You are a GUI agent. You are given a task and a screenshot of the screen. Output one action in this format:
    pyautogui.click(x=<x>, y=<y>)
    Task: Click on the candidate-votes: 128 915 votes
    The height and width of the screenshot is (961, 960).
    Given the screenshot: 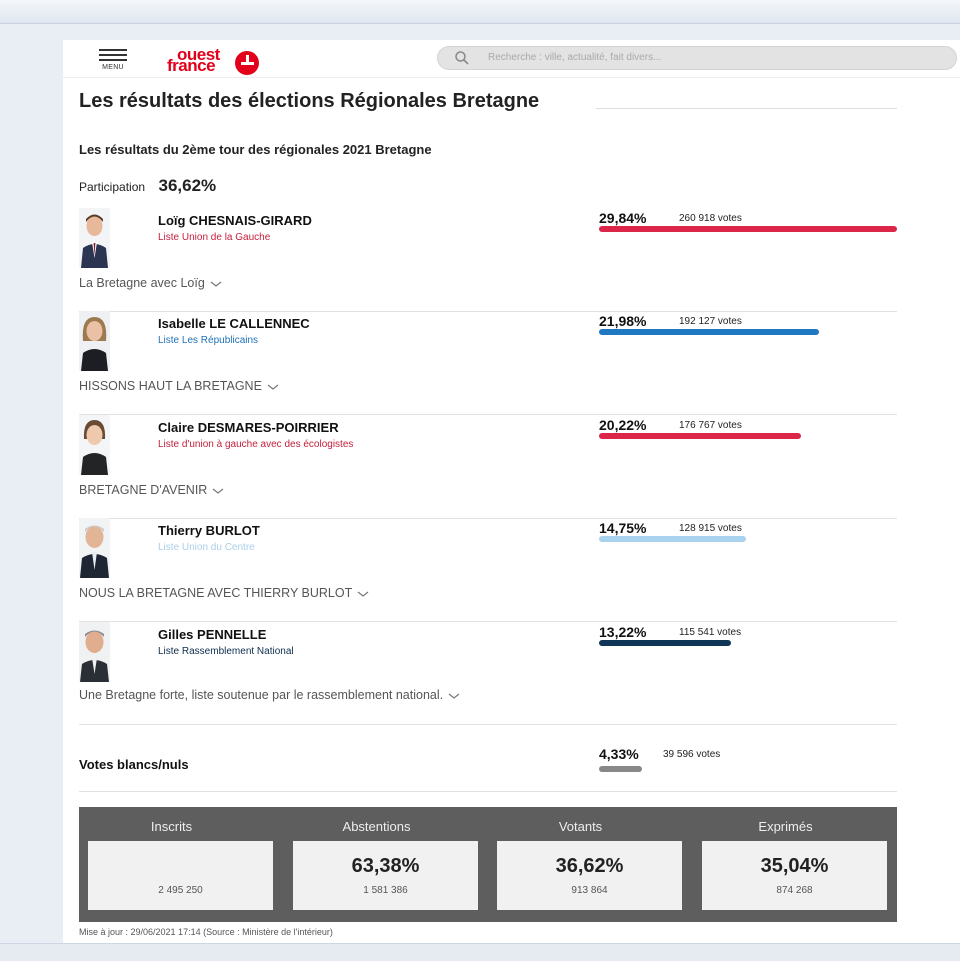 What is the action you would take?
    pyautogui.click(x=710, y=528)
    